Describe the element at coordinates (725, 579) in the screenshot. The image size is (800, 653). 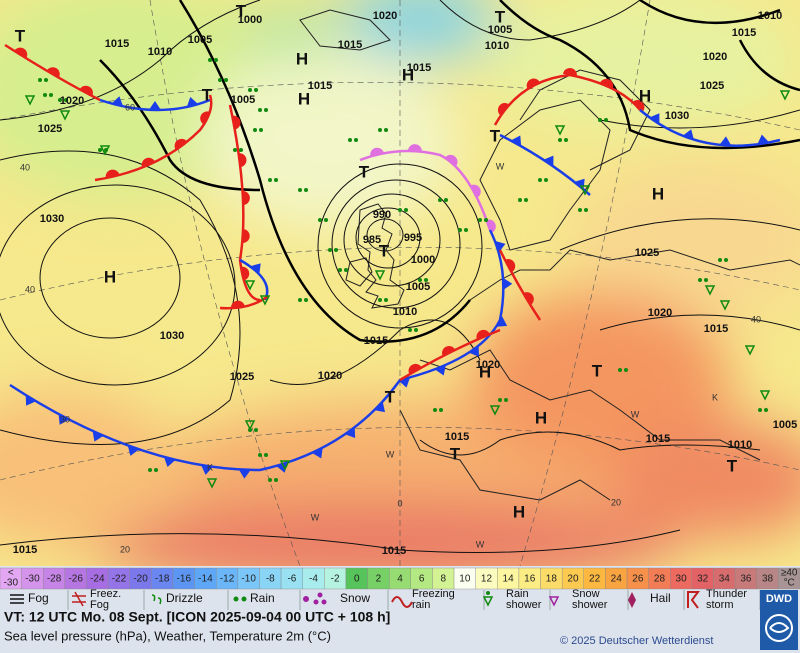
I see `scale-label: 34` at that location.